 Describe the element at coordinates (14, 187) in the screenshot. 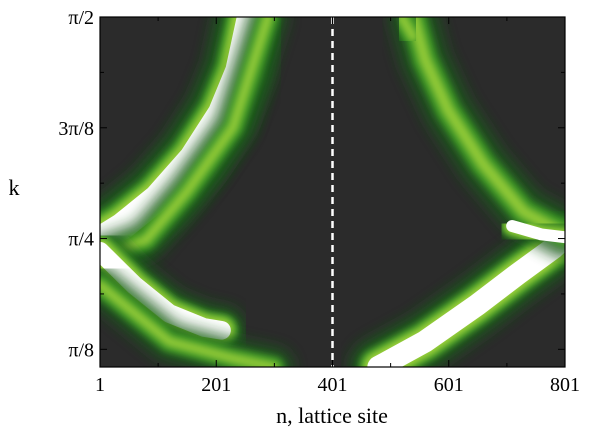

I see `y-axis-title: k` at that location.